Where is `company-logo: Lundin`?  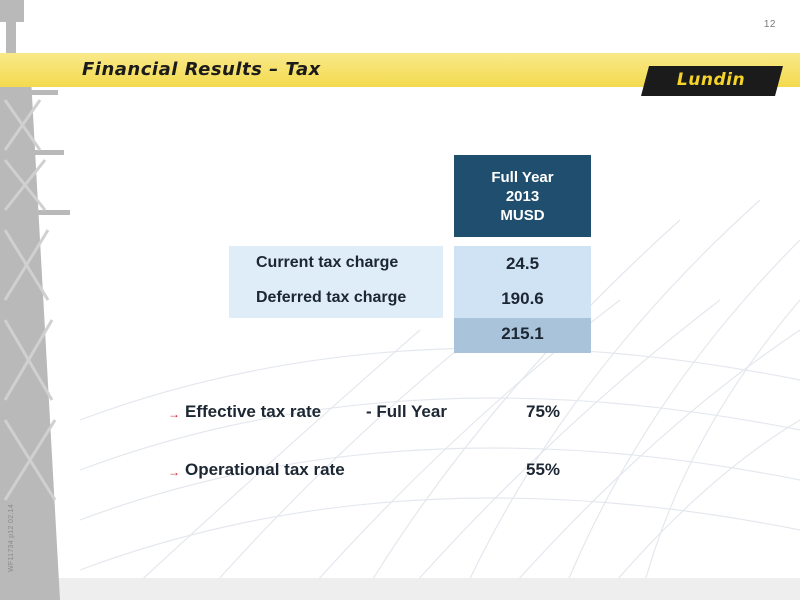 company-logo: Lundin is located at coordinates (712, 81).